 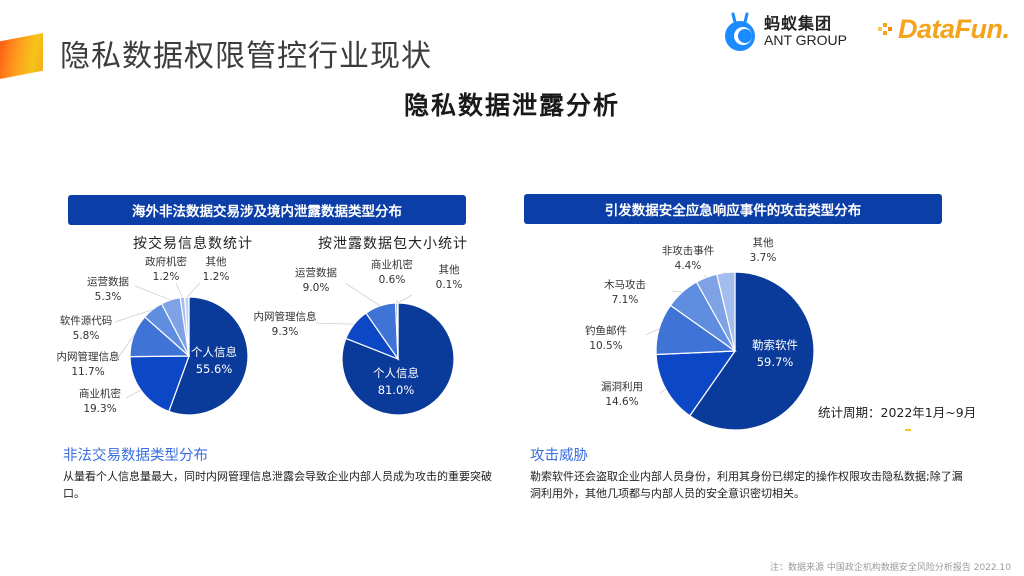 I want to click on slide-subtitle: 隐私数据泄露分析, so click(x=511, y=105).